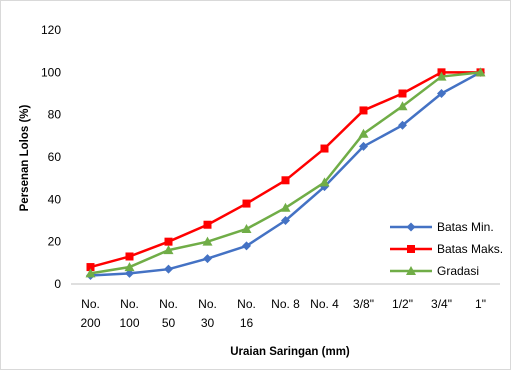 This screenshot has width=525, height=374. What do you see at coordinates (246, 313) in the screenshot?
I see `x-tick-label: No. 16` at bounding box center [246, 313].